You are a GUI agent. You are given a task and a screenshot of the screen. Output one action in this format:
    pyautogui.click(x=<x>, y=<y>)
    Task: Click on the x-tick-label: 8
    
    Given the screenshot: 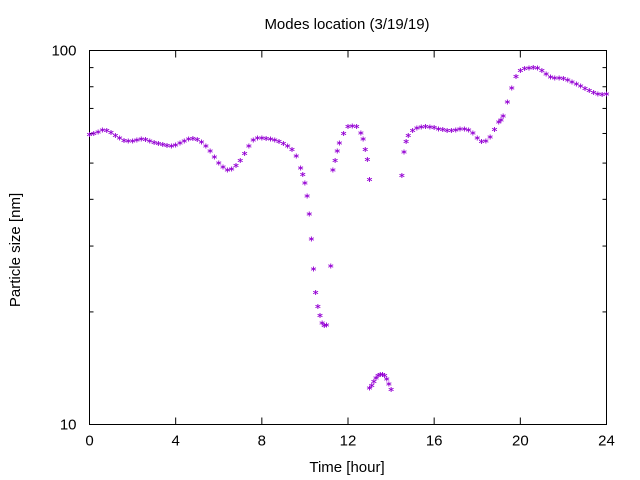 What is the action you would take?
    pyautogui.click(x=262, y=441)
    